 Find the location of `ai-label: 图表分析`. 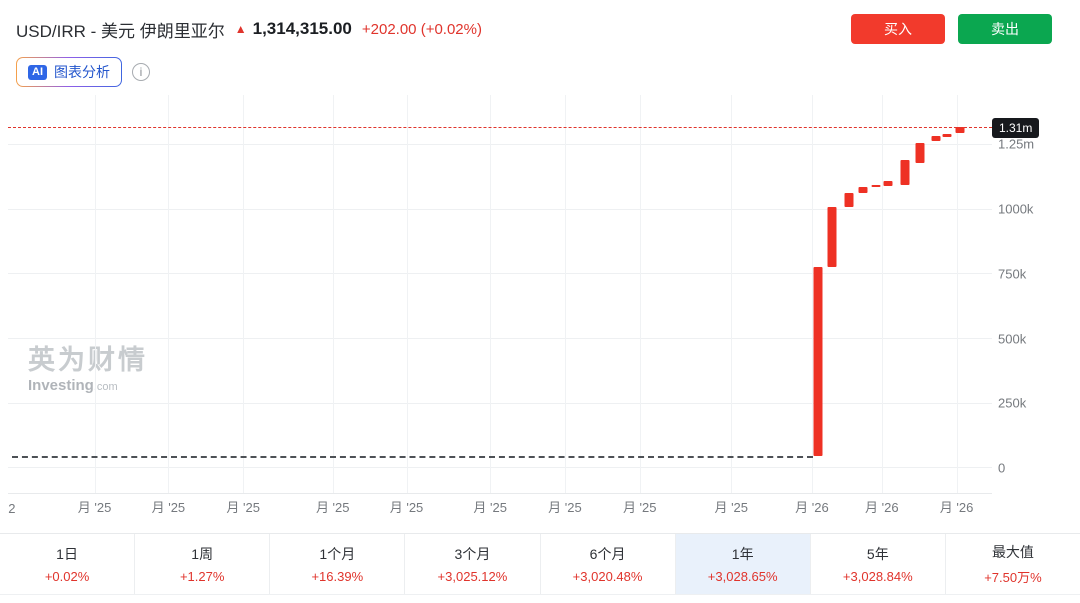

ai-label: 图表分析 is located at coordinates (82, 72).